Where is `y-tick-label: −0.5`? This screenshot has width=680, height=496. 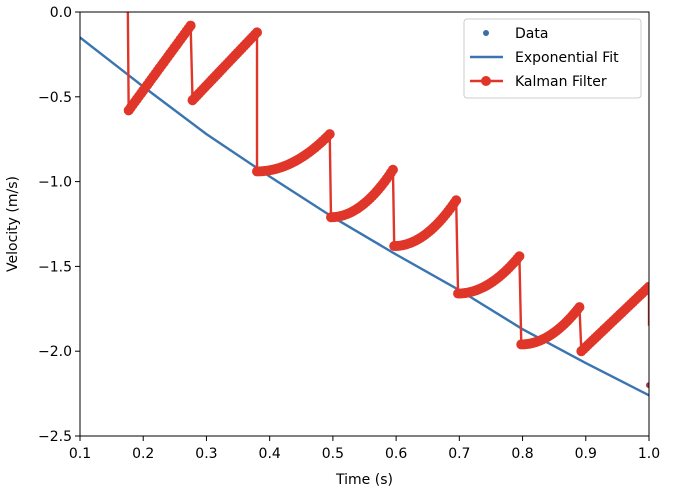
y-tick-label: −0.5 is located at coordinates (55, 98).